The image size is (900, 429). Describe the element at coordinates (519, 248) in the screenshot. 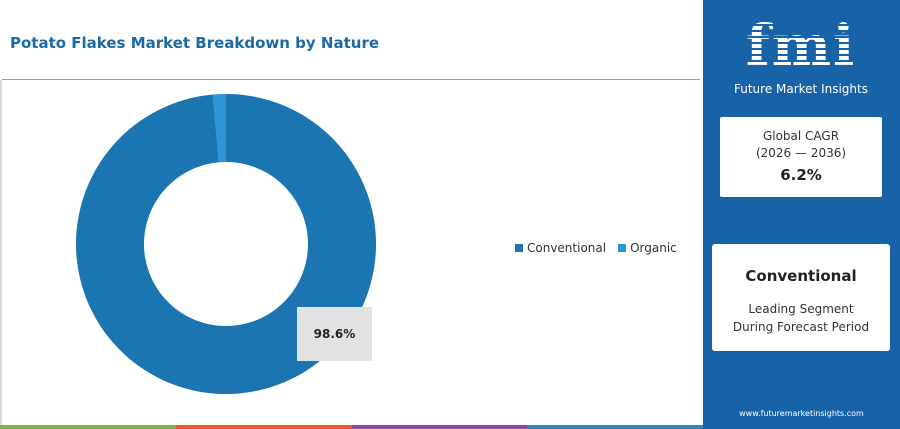

I see `legend-swatch-conventional` at that location.